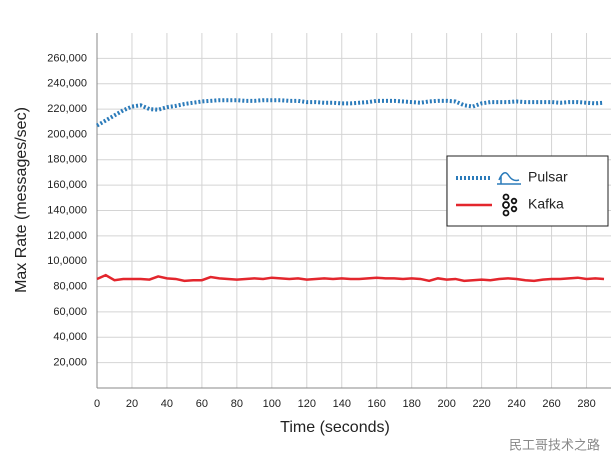 The width and height of the screenshot is (611, 465). I want to click on x-tick-label: 200, so click(446, 404).